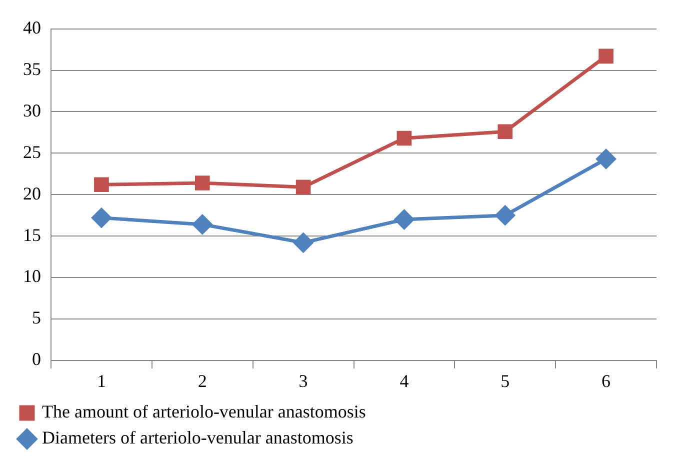 The width and height of the screenshot is (677, 472). What do you see at coordinates (198, 438) in the screenshot?
I see `legend-label: Diameters of arteriolo-venular anastomosis` at bounding box center [198, 438].